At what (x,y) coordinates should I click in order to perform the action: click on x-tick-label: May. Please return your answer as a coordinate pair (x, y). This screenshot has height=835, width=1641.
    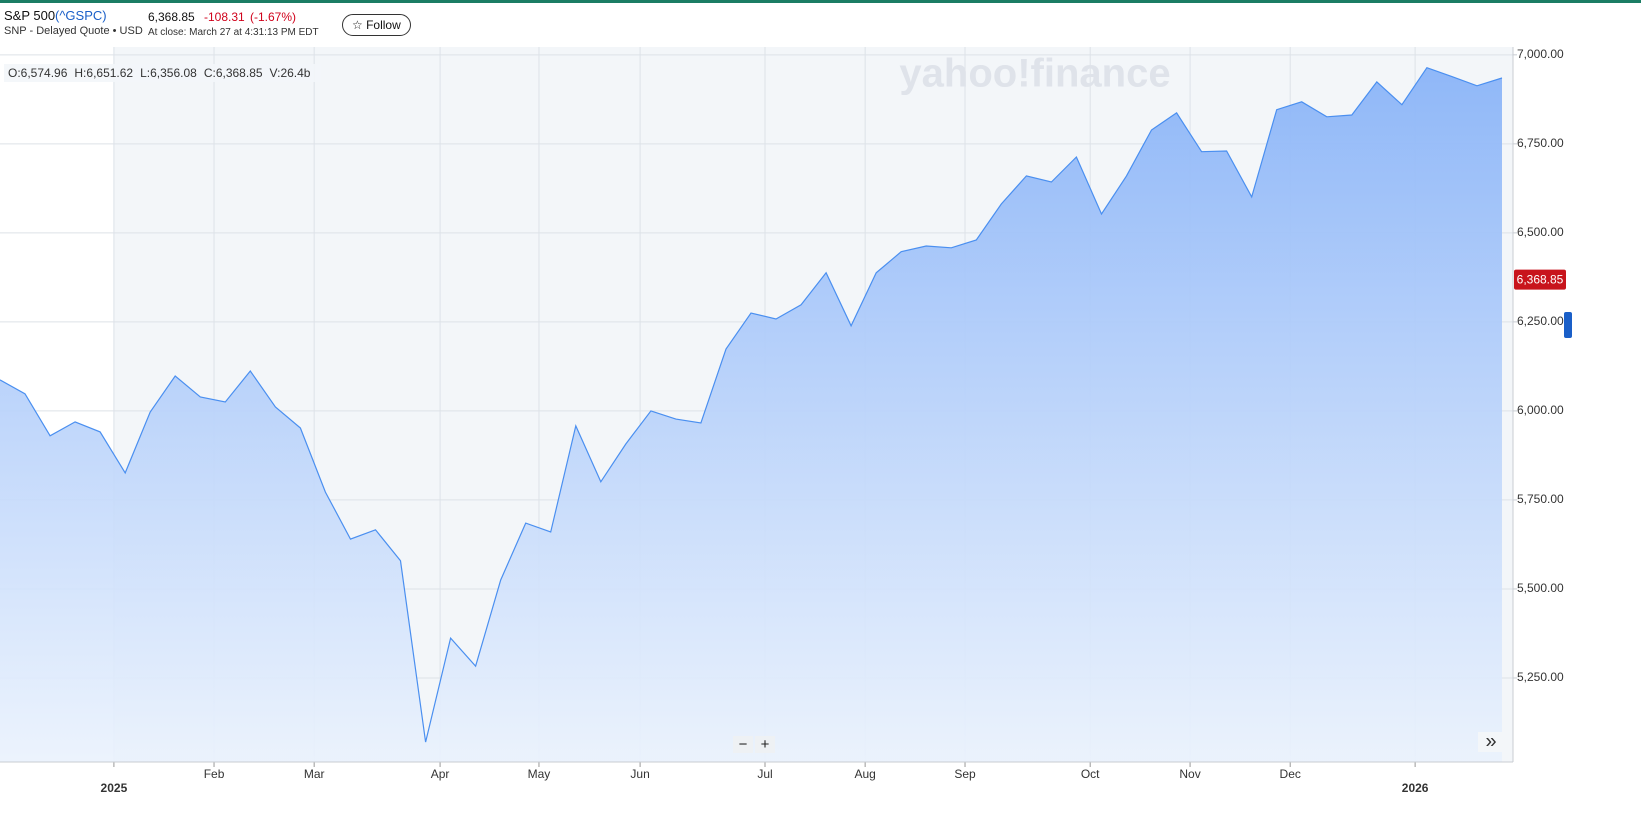
    Looking at the image, I should click on (539, 774).